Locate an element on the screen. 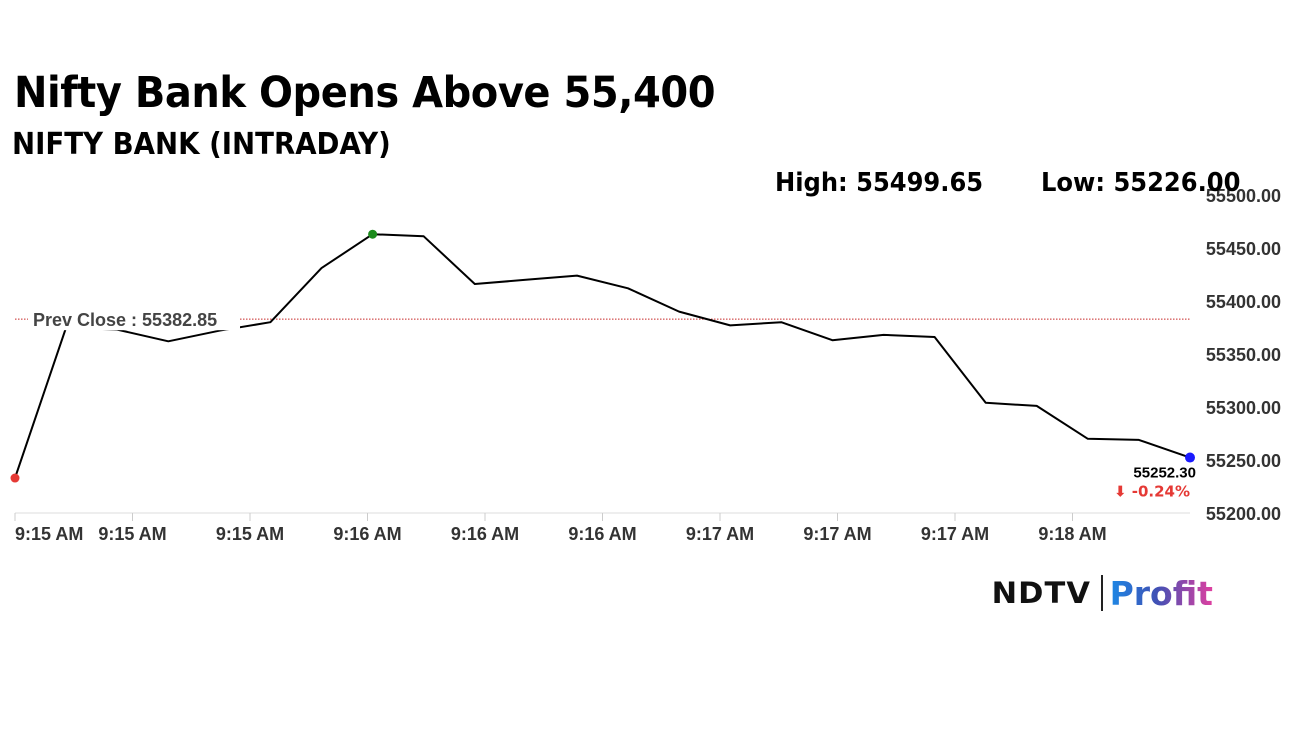 The image size is (1296, 729). ndtv-profit-logo: NDTV Profit is located at coordinates (1102, 593).